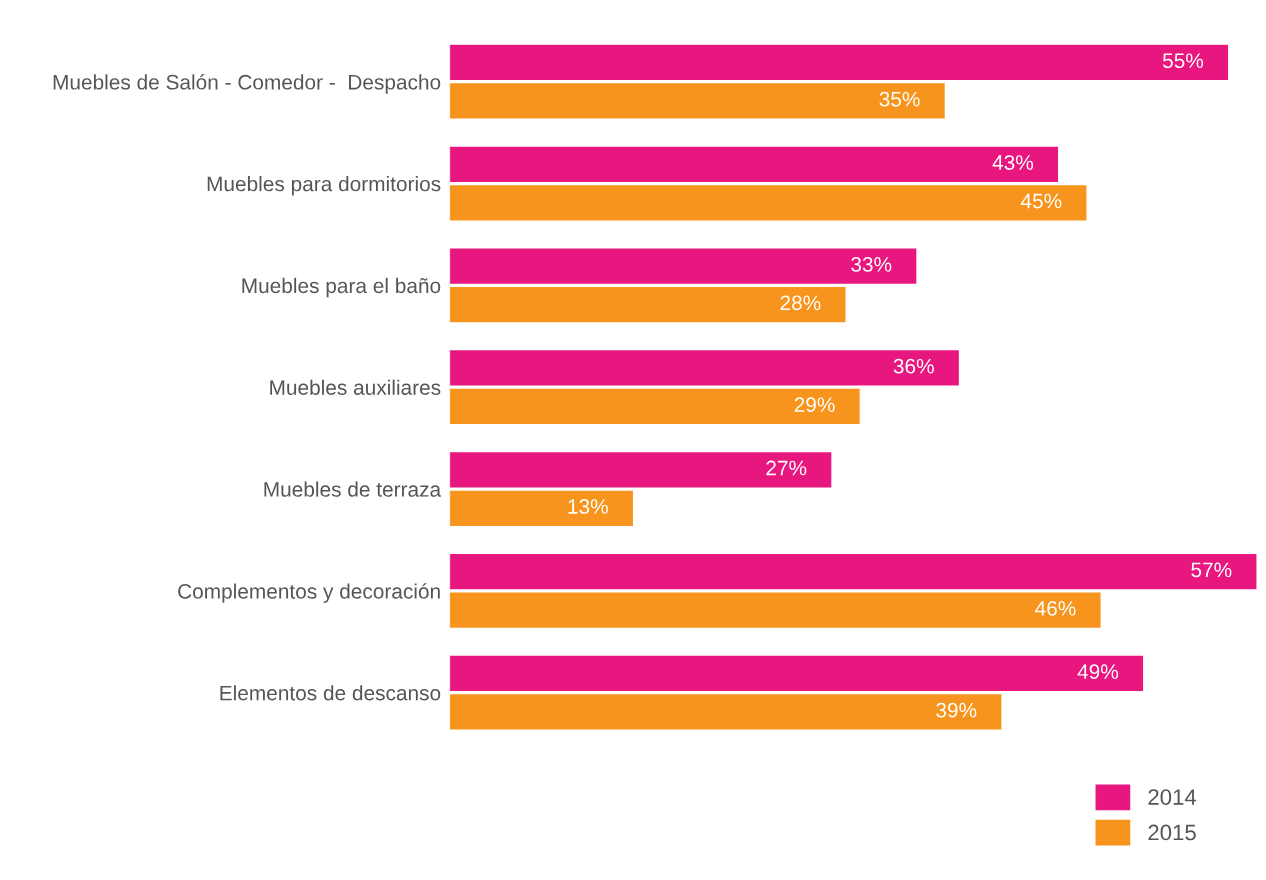 The image size is (1266, 880). I want to click on data-label: 45%, so click(1041, 201).